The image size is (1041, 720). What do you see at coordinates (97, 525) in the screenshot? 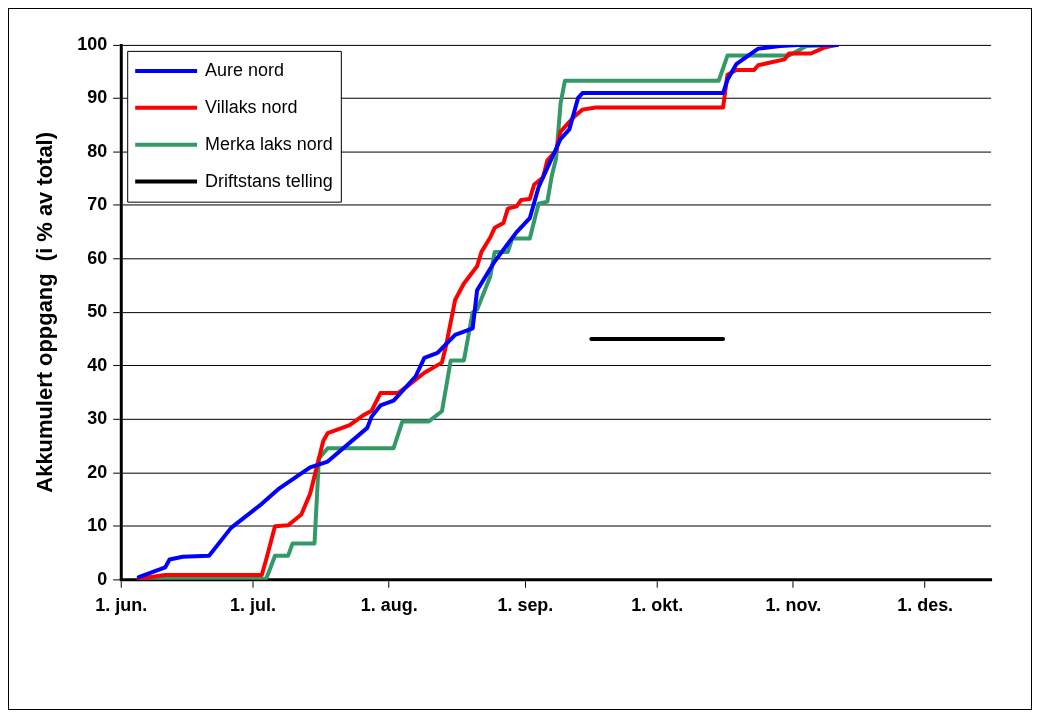
I see `y-tick-label: 10` at bounding box center [97, 525].